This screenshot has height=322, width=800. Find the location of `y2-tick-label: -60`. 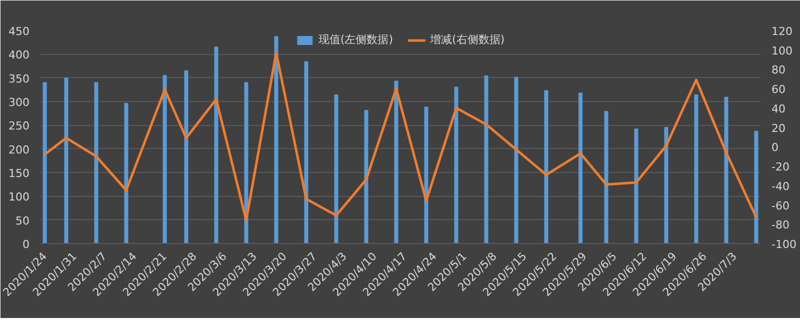

y2-tick-label: -60 is located at coordinates (781, 205).